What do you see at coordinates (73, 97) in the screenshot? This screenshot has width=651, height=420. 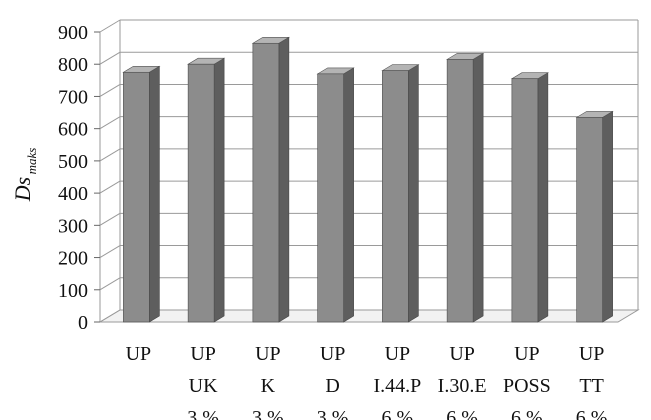 I see `y-tick-label: 700` at bounding box center [73, 97].